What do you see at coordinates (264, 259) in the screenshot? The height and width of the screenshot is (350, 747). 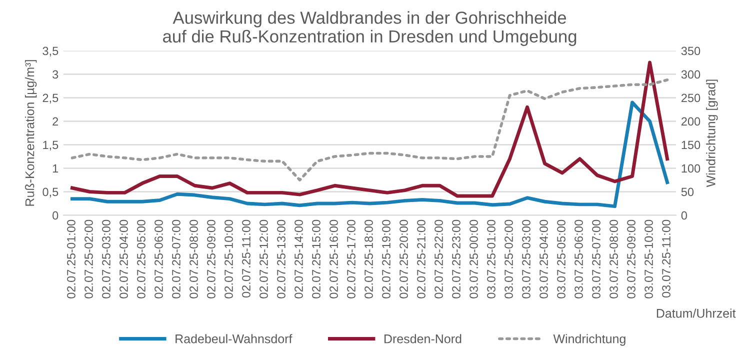 I see `x-tick-label: 02.07.25-12:00` at bounding box center [264, 259].